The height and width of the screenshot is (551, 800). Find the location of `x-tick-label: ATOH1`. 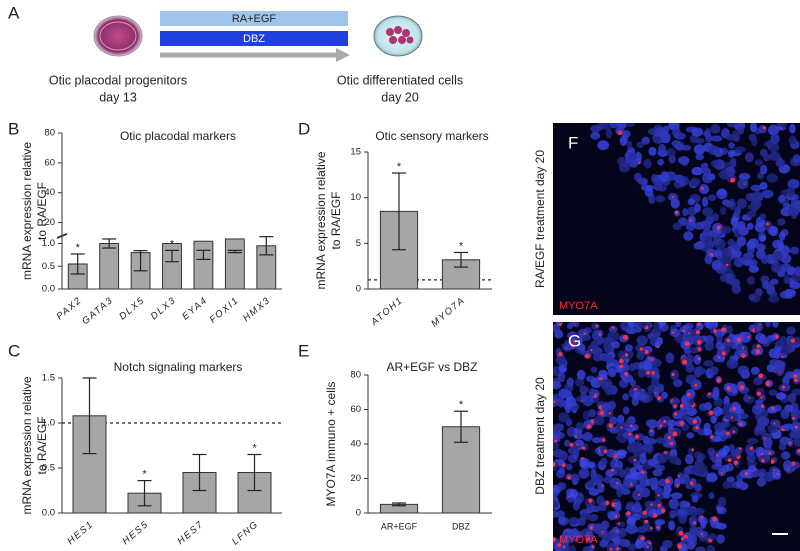

x-tick-label: ATOH1 is located at coordinates (386, 312).